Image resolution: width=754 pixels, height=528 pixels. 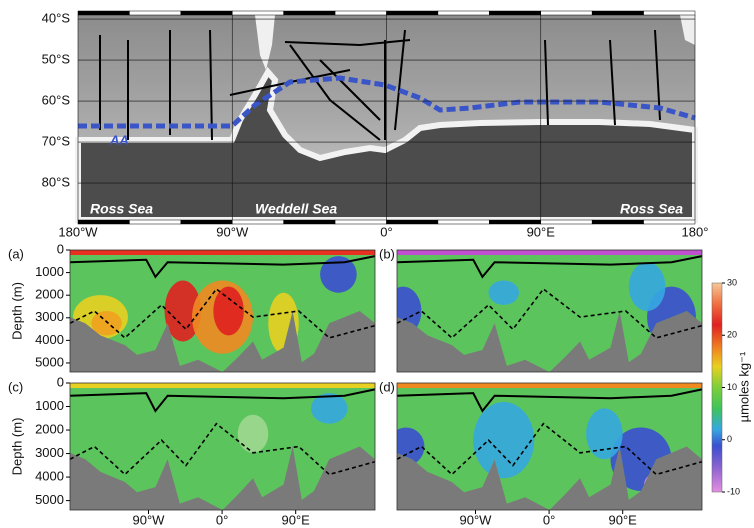 I want to click on lat-tick-label: 60°S, so click(x=56, y=100).